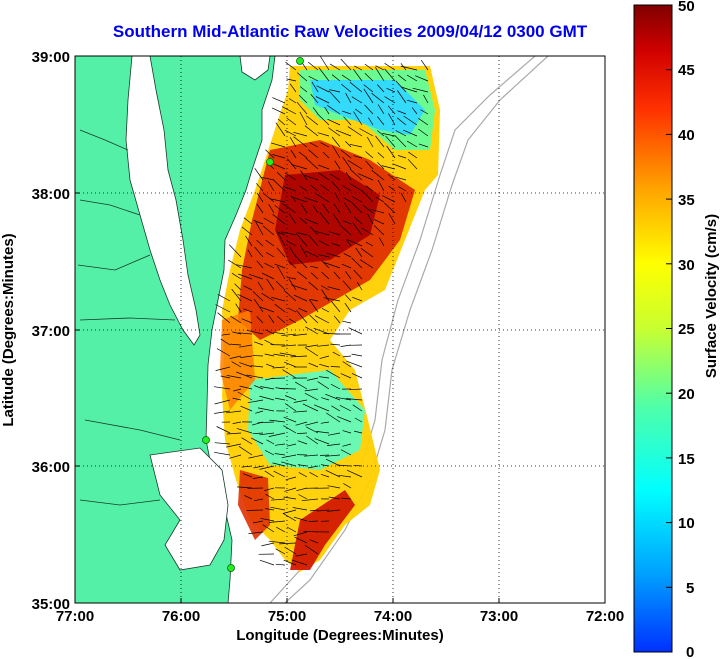 The image size is (724, 659). I want to click on x-tick-label: 74:00, so click(393, 616).